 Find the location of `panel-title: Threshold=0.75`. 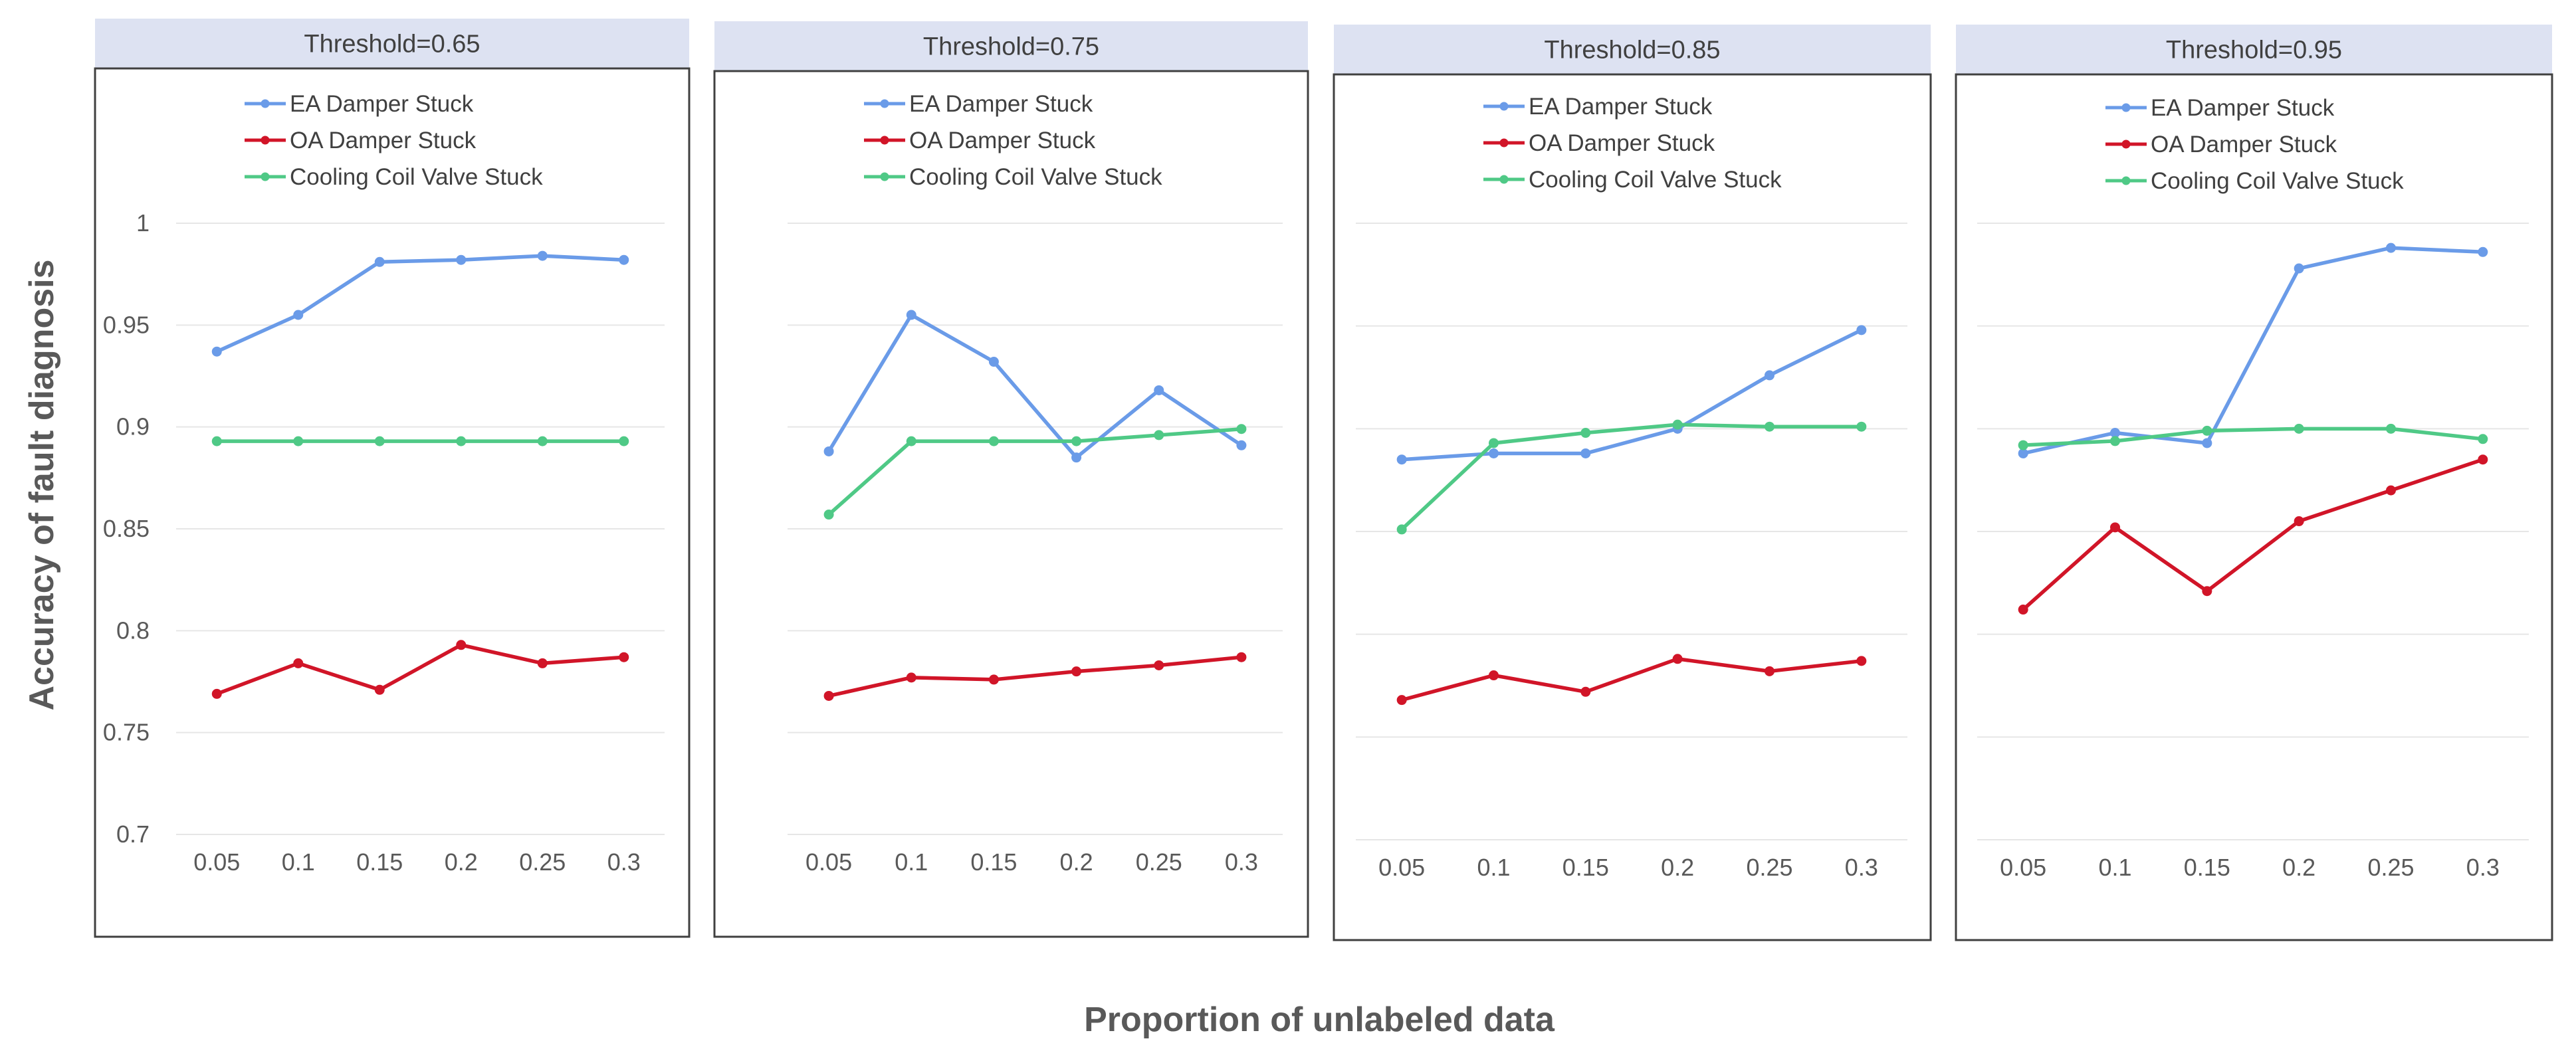

panel-title: Threshold=0.75 is located at coordinates (1011, 47).